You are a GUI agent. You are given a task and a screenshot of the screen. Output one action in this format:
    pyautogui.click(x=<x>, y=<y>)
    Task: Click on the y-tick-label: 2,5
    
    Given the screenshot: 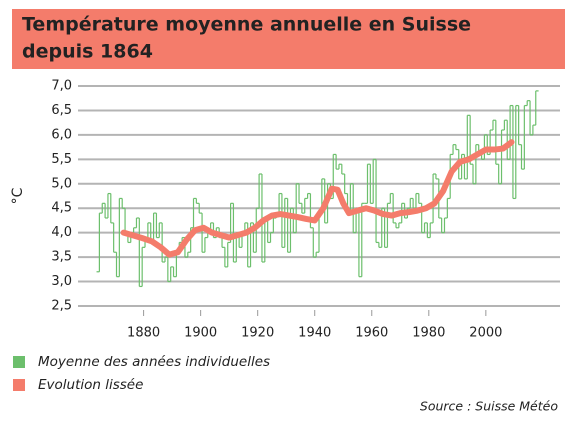 What is the action you would take?
    pyautogui.click(x=61, y=306)
    